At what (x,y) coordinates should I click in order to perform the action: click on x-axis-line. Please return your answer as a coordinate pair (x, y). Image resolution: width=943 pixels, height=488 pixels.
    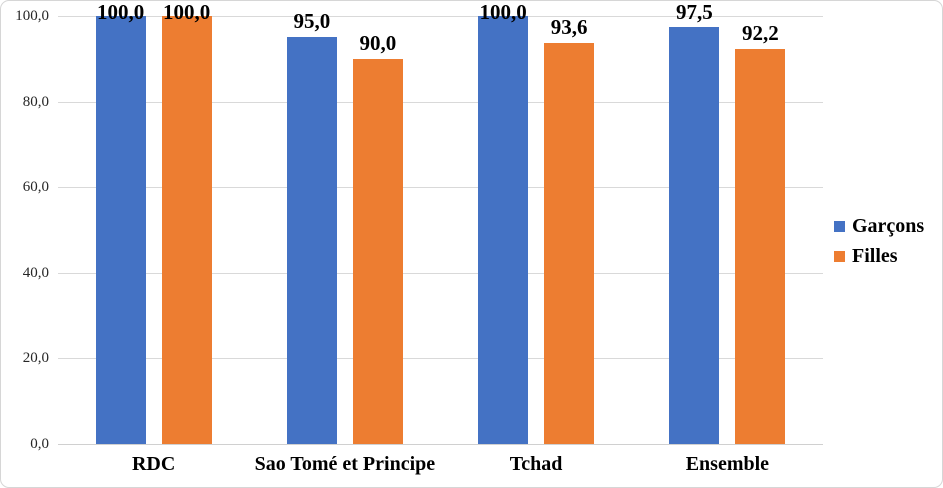
    Looking at the image, I should click on (440, 444).